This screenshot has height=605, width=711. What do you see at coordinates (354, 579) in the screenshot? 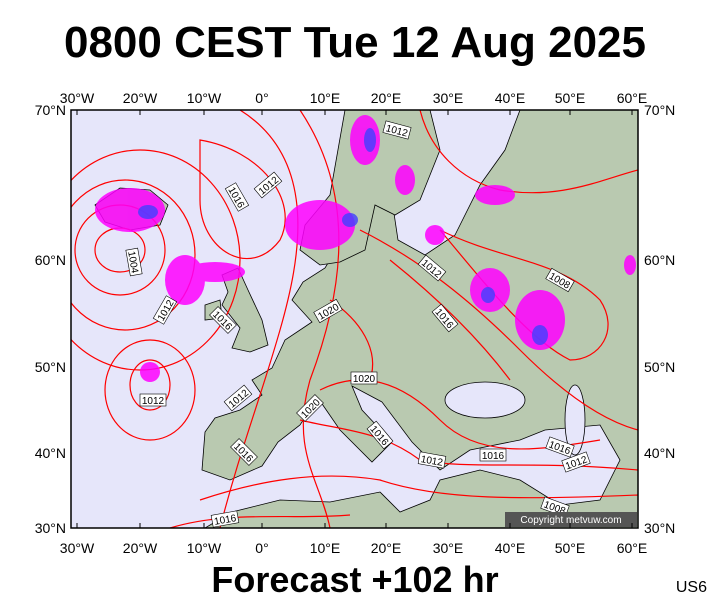
I see `forecast-label: Forecast +102 hr` at bounding box center [354, 579].